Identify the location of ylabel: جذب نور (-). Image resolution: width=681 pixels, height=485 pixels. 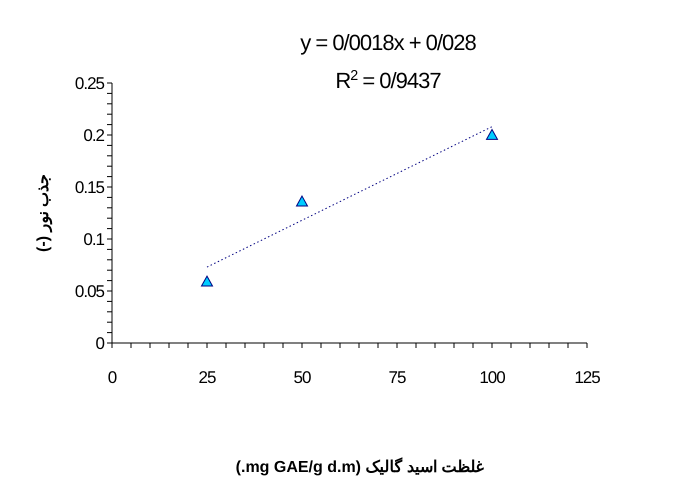
(43, 213).